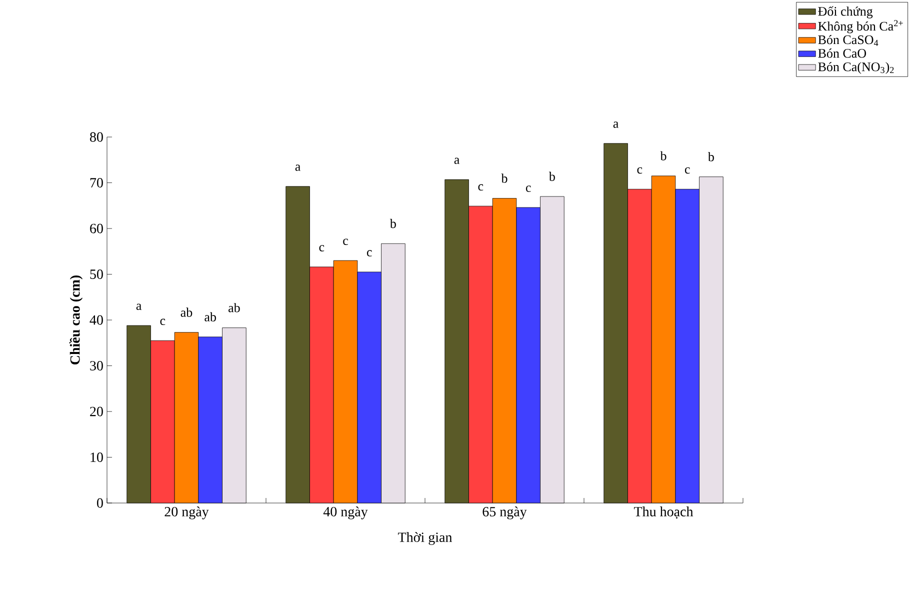 The image size is (910, 595). I want to click on y-tick-label: 20, so click(96, 411).